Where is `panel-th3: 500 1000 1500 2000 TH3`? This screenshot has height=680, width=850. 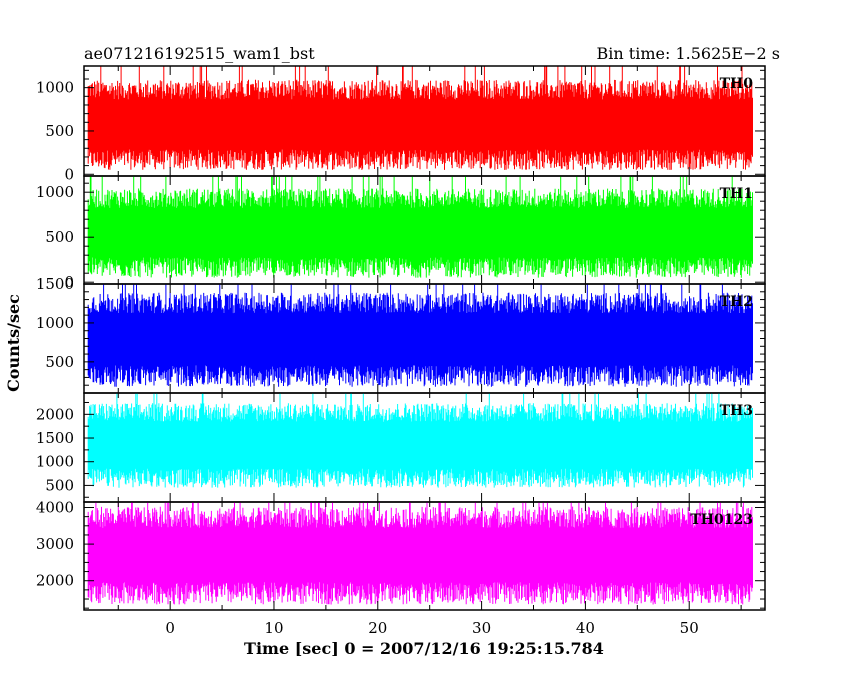 panel-th3: 500 1000 1500 2000 TH3 is located at coordinates (401, 447).